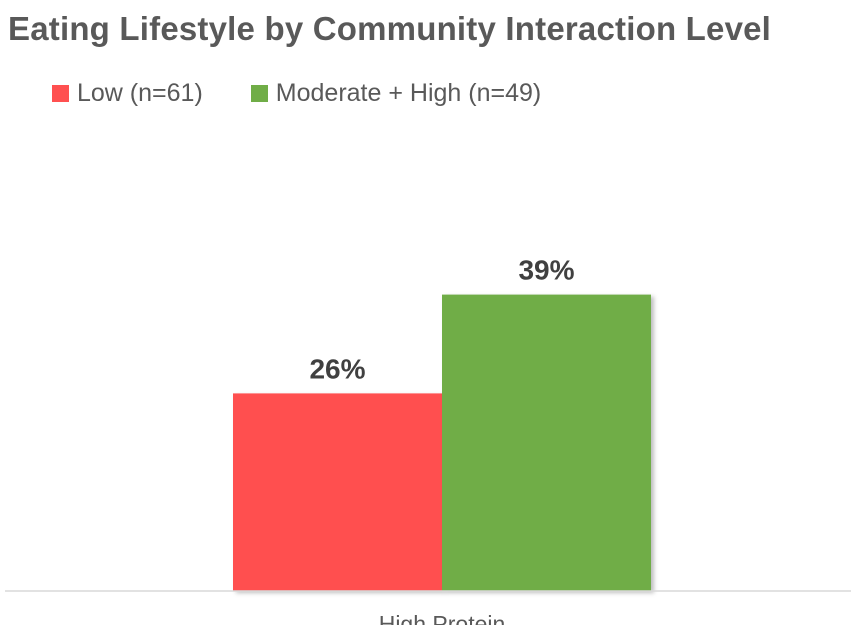 The height and width of the screenshot is (625, 851). I want to click on legend-item-low: Low (n=61), so click(127, 93).